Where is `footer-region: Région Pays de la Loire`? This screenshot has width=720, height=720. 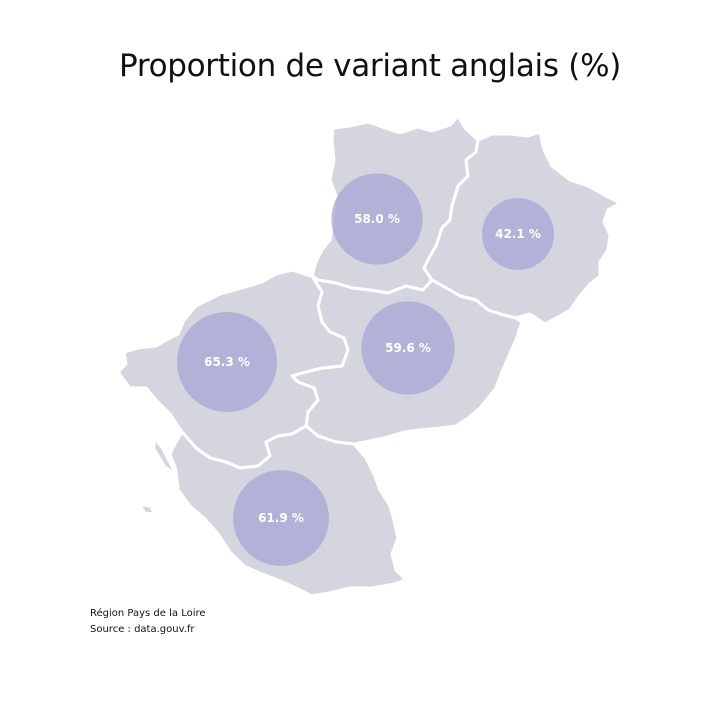 footer-region: Région Pays de la Loire is located at coordinates (148, 613).